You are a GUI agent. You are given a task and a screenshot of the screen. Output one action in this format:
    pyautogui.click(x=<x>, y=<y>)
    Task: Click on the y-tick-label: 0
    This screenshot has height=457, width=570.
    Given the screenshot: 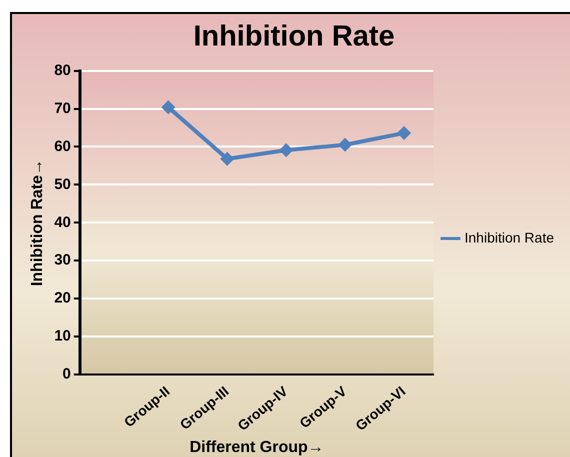 What is the action you would take?
    pyautogui.click(x=66, y=374)
    